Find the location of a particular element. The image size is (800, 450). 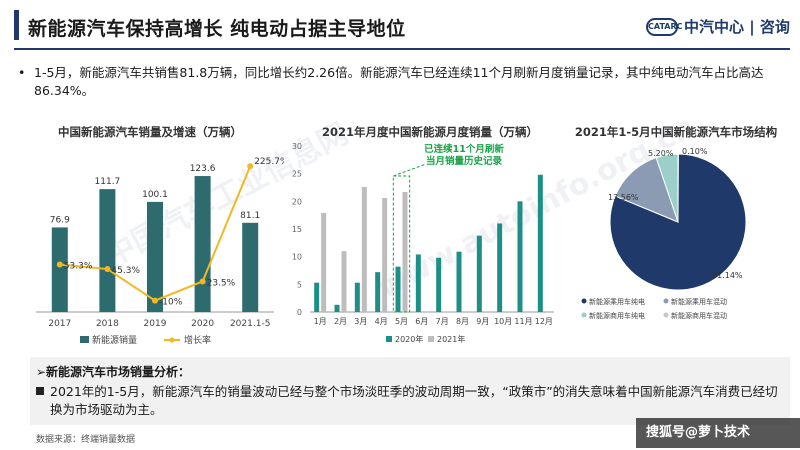

x-tick-label: 12月 is located at coordinates (544, 321).